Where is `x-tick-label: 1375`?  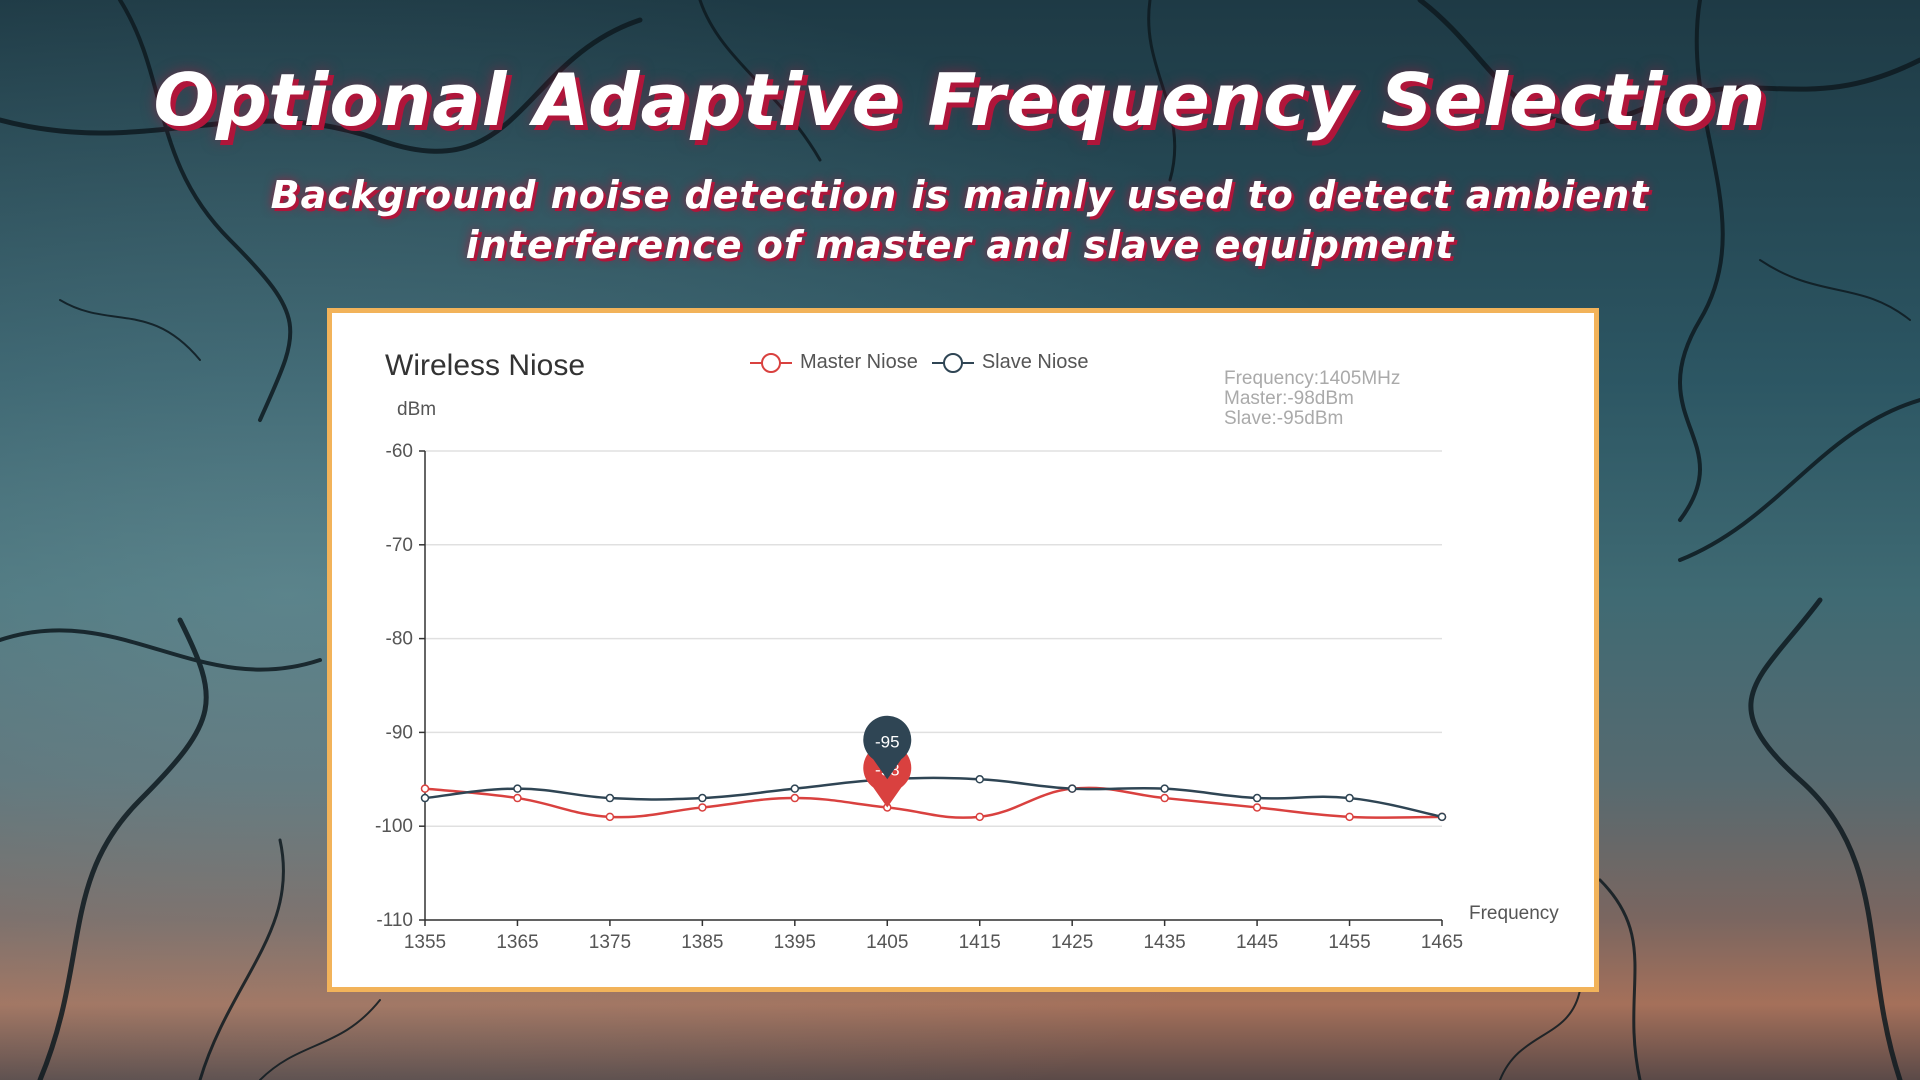 x-tick-label: 1375 is located at coordinates (610, 942).